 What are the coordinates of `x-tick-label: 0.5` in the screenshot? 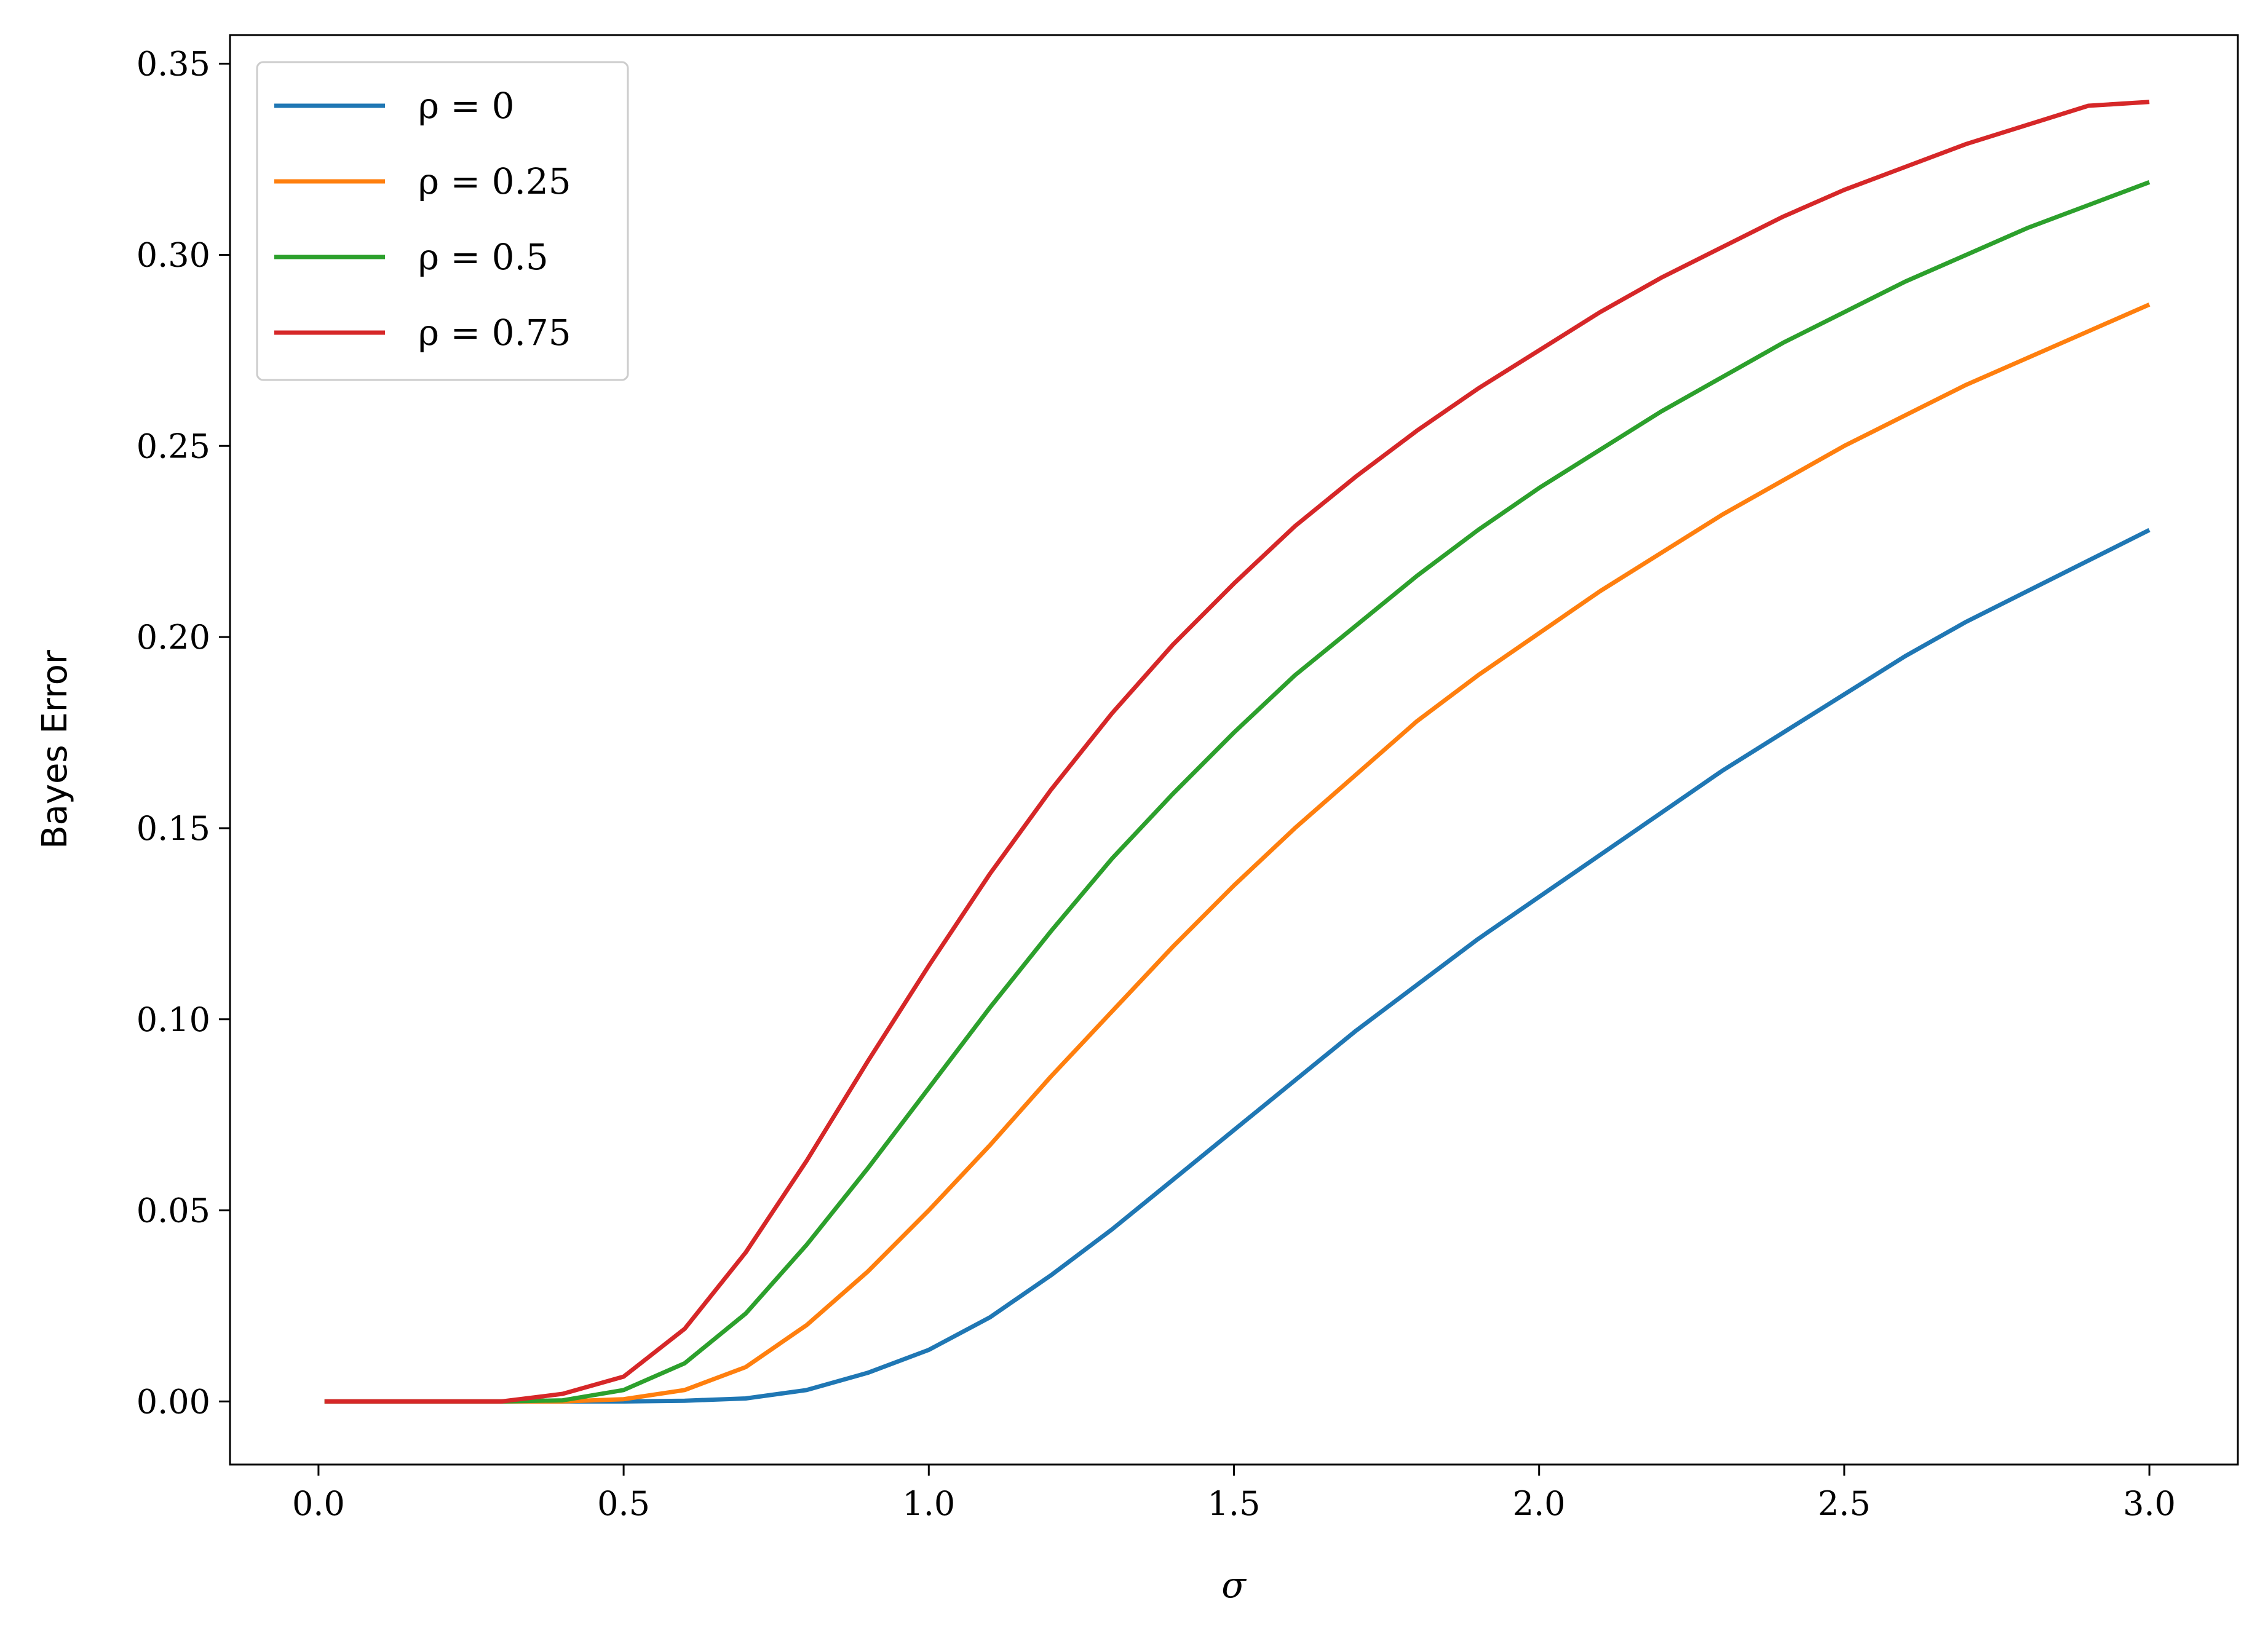 It's located at (623, 1504).